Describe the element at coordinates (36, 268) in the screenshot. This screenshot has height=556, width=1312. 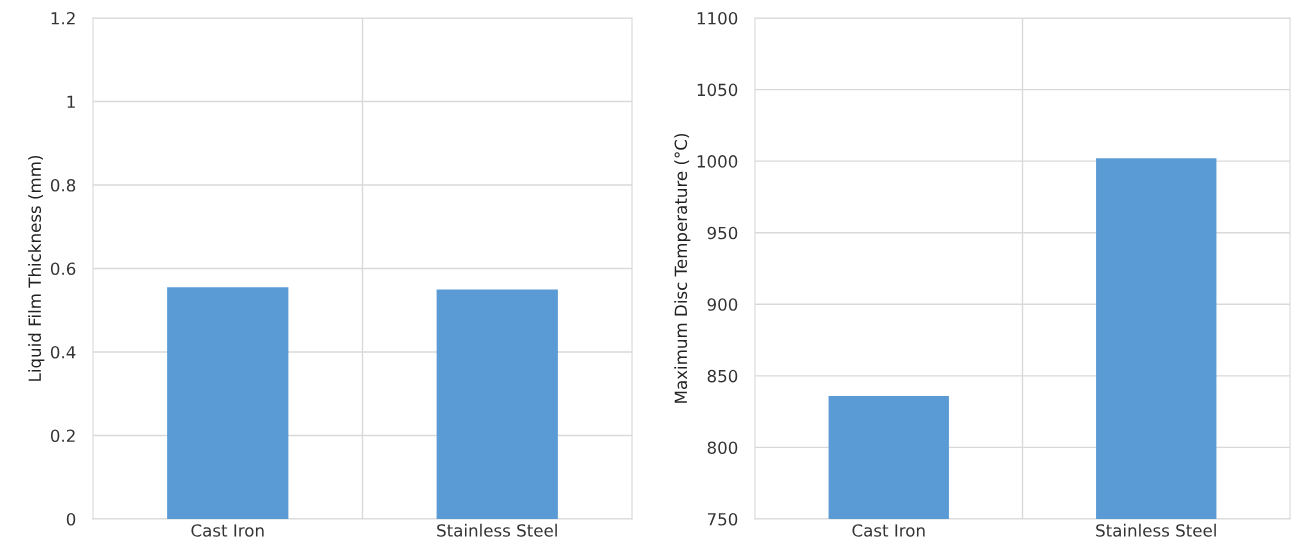
I see `y-axis-title: Liquid Film Thickness (mm)` at that location.